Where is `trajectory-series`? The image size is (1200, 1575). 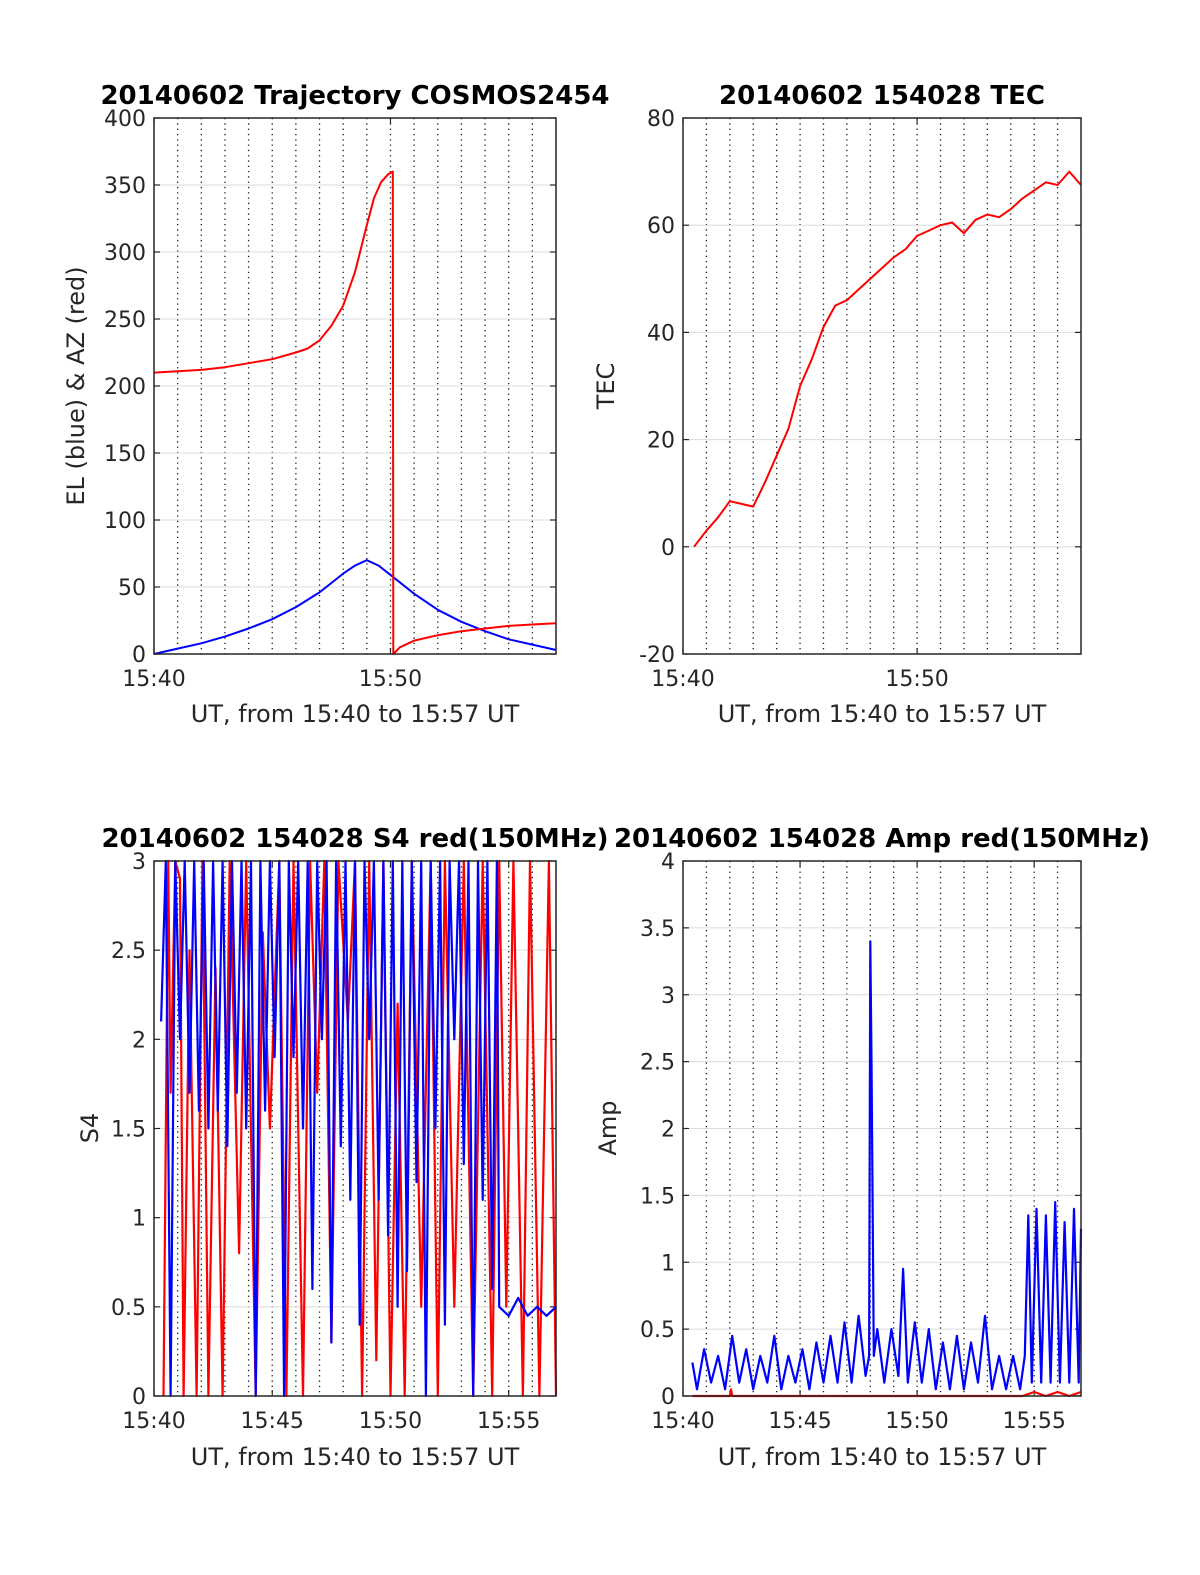 trajectory-series is located at coordinates (355, 412).